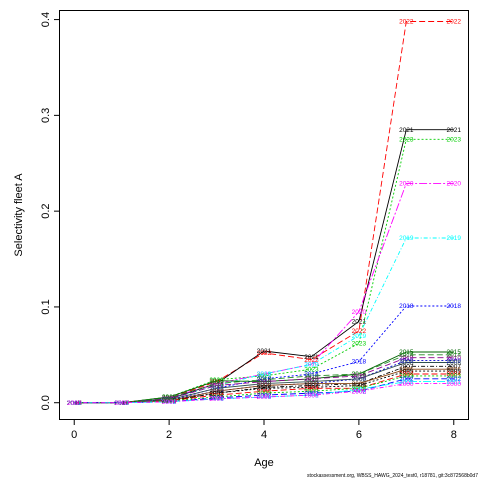 The image size is (480, 480). I want to click on x-tick-label: 2, so click(169, 435).